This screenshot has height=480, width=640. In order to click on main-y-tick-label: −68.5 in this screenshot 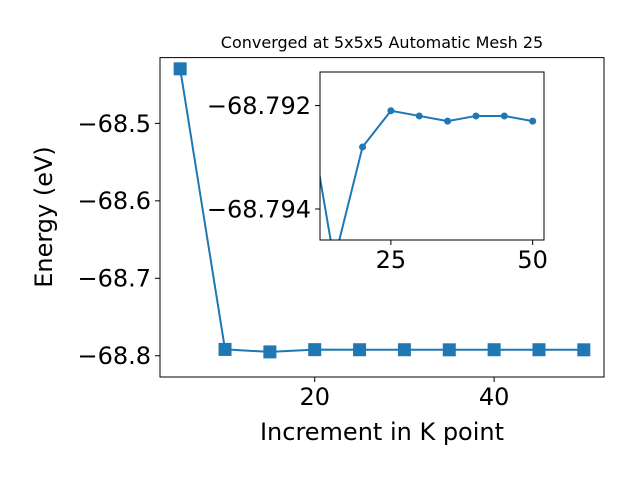, I will do `click(114, 124)`.